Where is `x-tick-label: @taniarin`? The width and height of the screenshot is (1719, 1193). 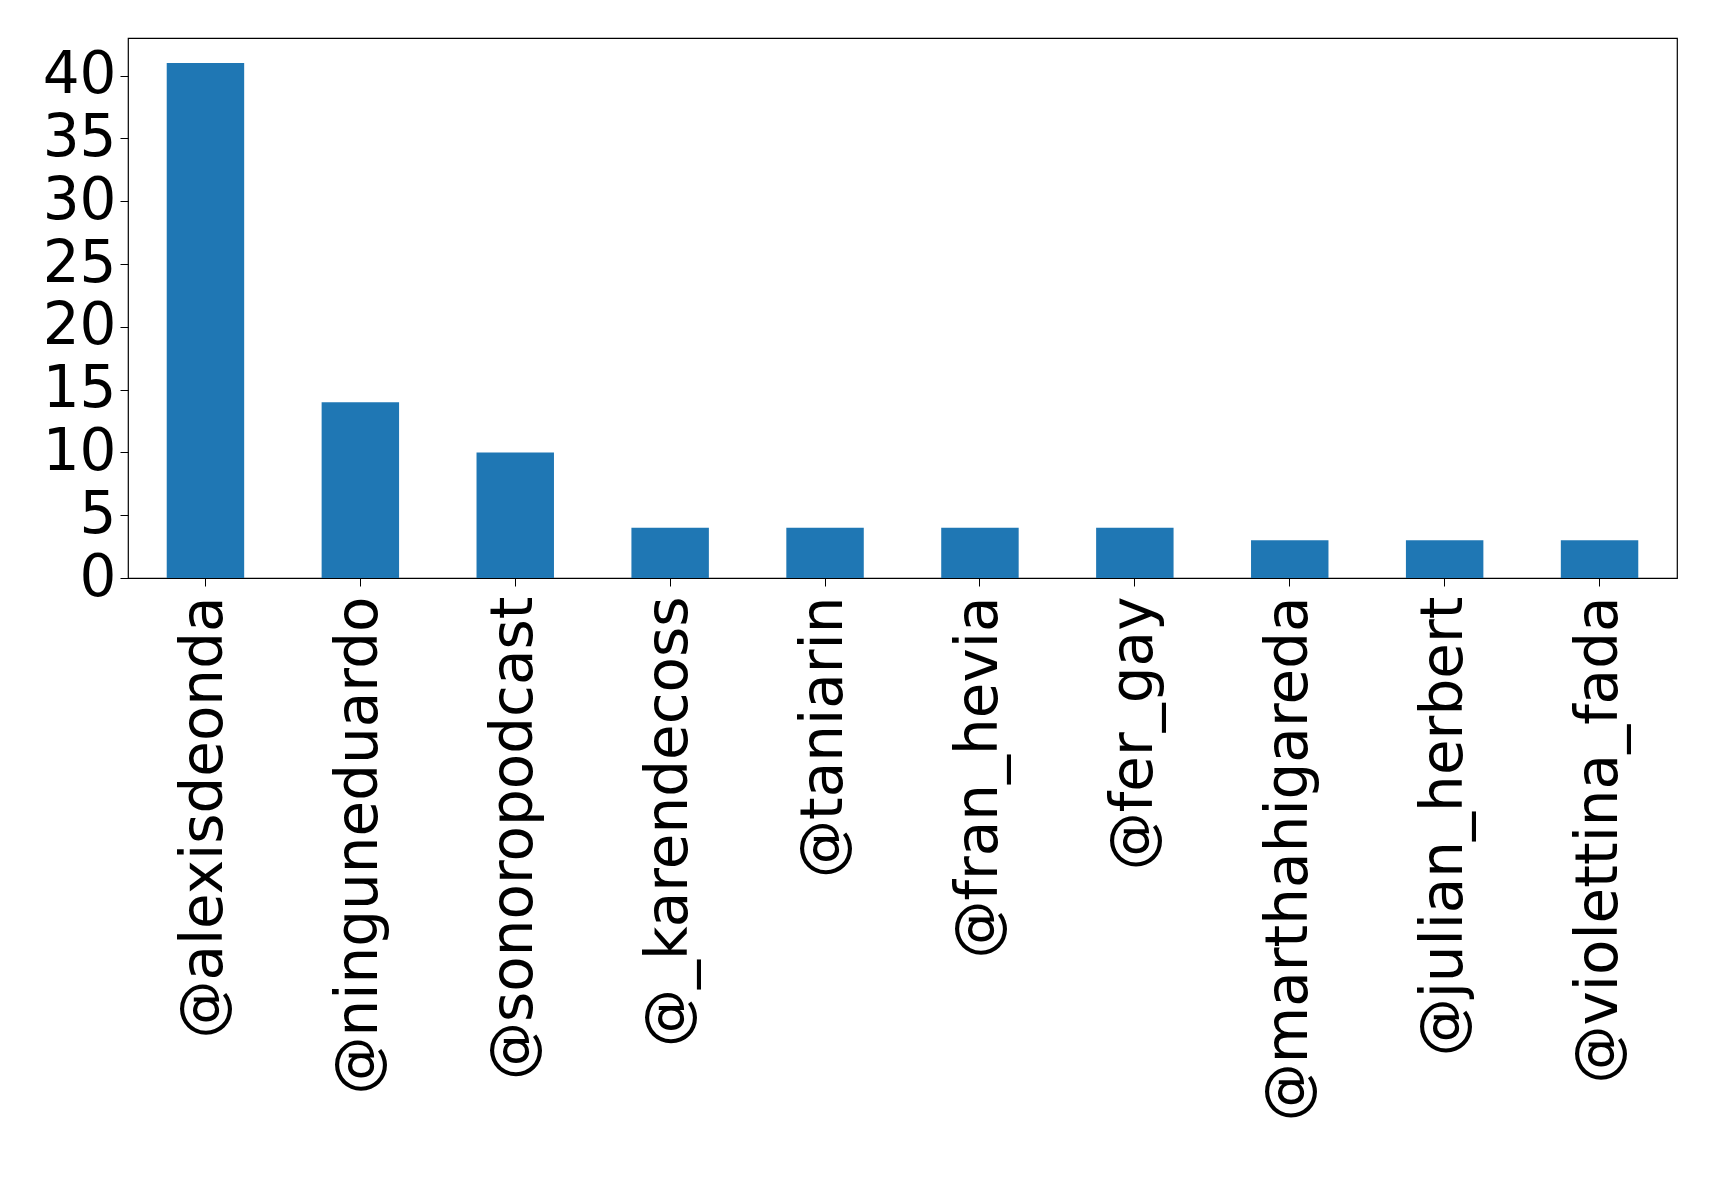
x-tick-label: @taniarin is located at coordinates (822, 737).